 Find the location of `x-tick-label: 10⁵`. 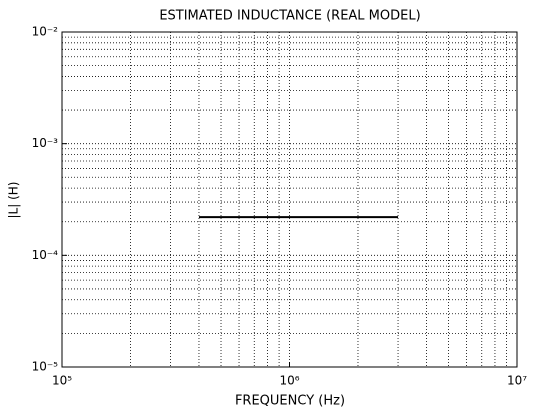

x-tick-label: 10⁵ is located at coordinates (62, 381).